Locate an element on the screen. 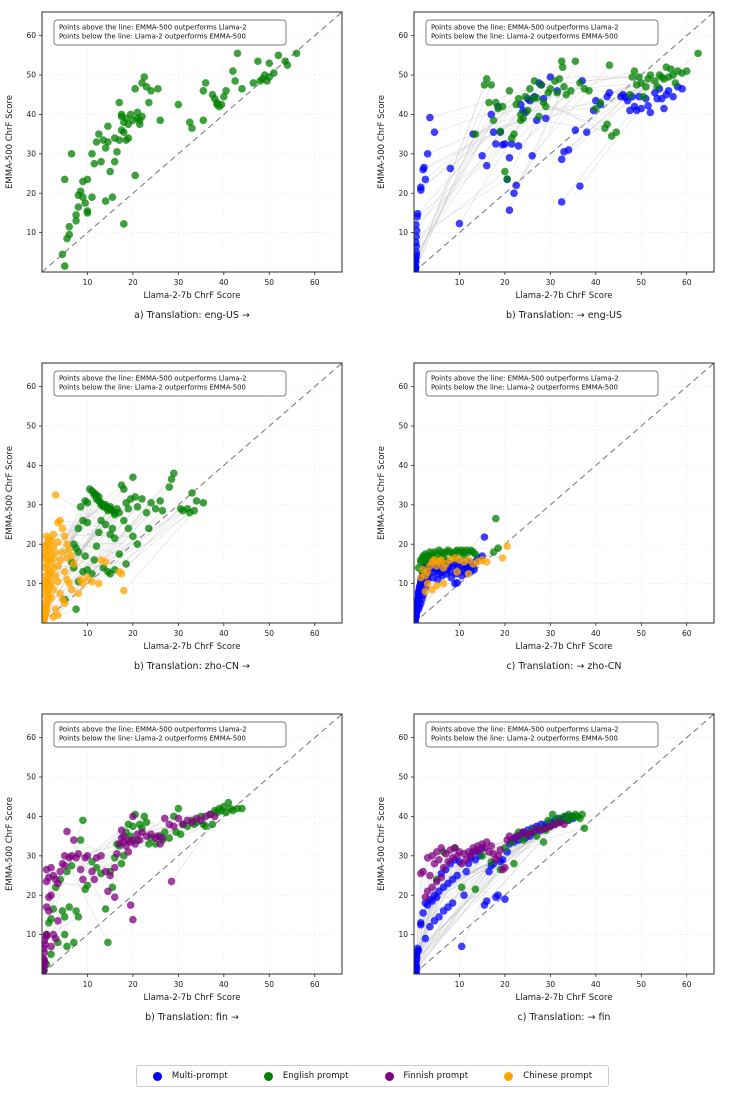 This screenshot has width=745, height=1099. legend-marker-chinese is located at coordinates (509, 1076).